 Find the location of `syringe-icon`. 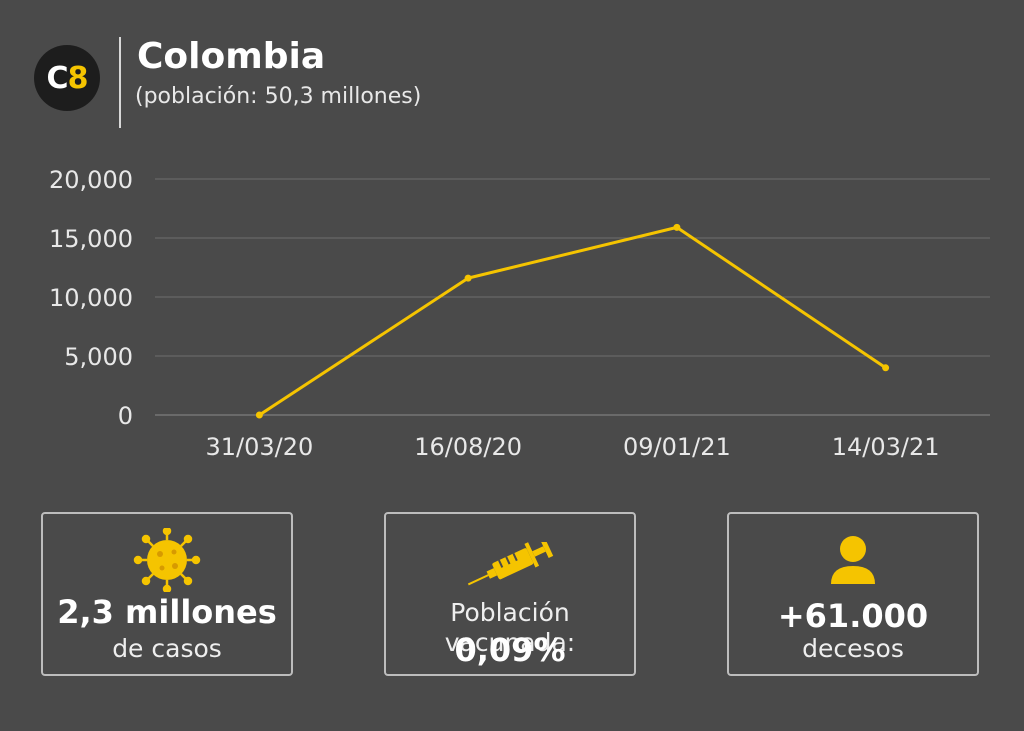

syringe-icon is located at coordinates (510, 564).